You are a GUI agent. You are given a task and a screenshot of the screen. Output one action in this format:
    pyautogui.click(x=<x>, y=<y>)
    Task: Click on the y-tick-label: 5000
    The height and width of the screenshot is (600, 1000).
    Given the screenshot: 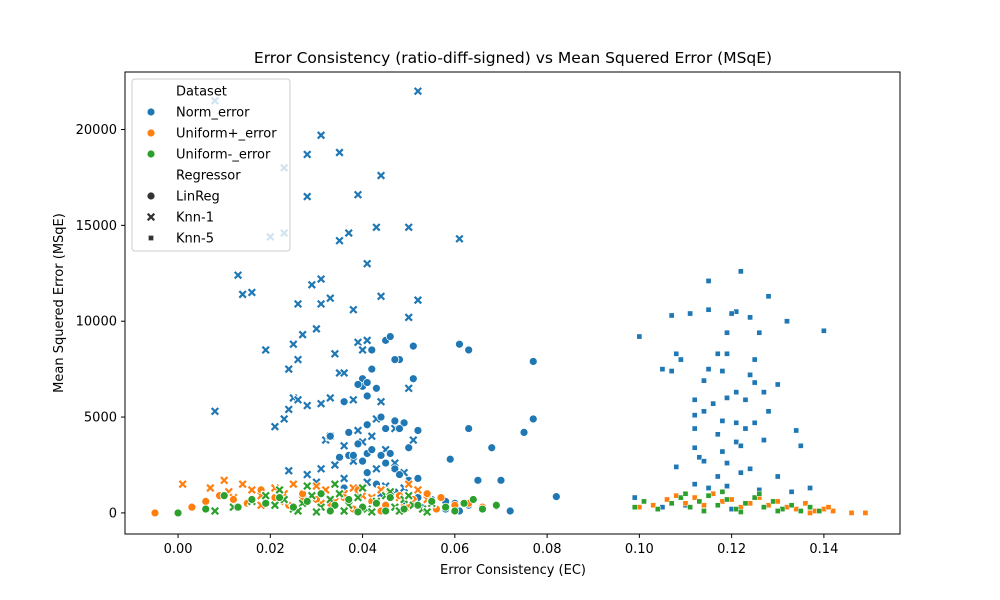 What is the action you would take?
    pyautogui.click(x=100, y=418)
    